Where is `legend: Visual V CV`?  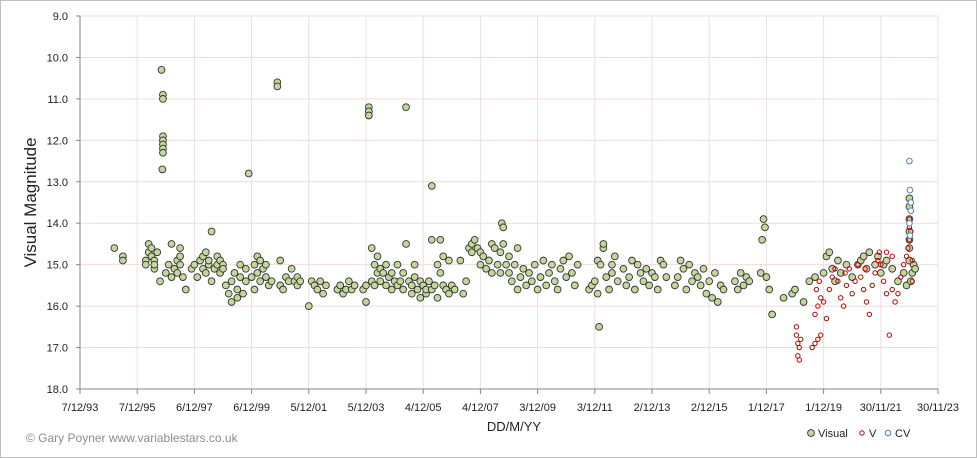 legend: Visual V CV is located at coordinates (859, 434).